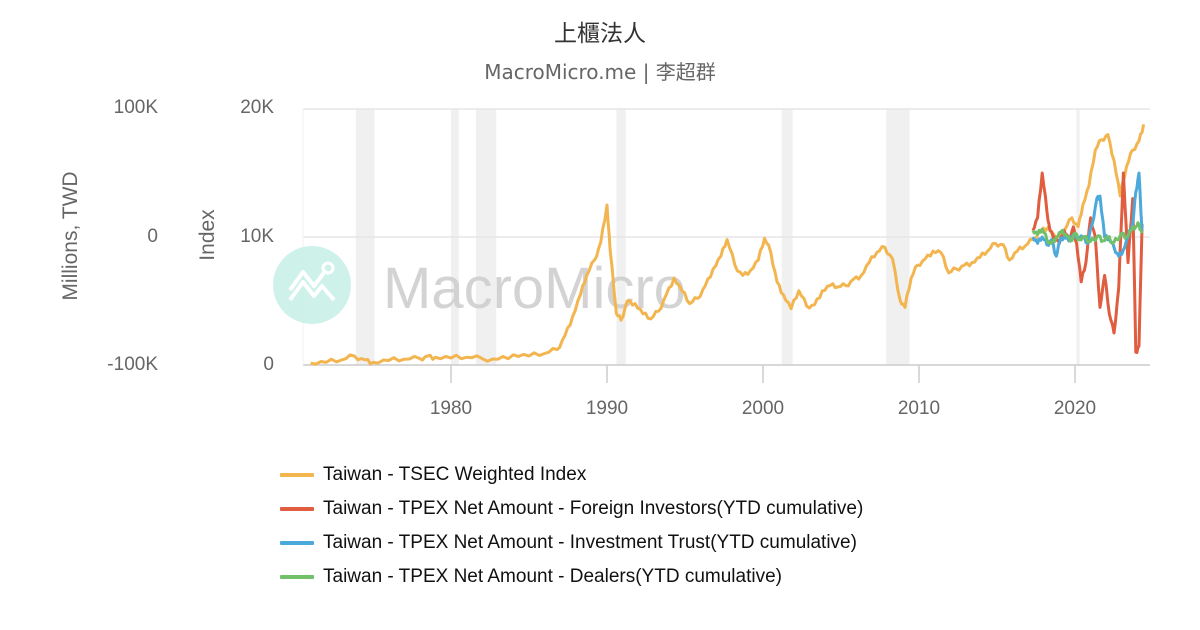  Describe the element at coordinates (763, 408) in the screenshot. I see `x-axis-tick-2000: 2000` at that location.